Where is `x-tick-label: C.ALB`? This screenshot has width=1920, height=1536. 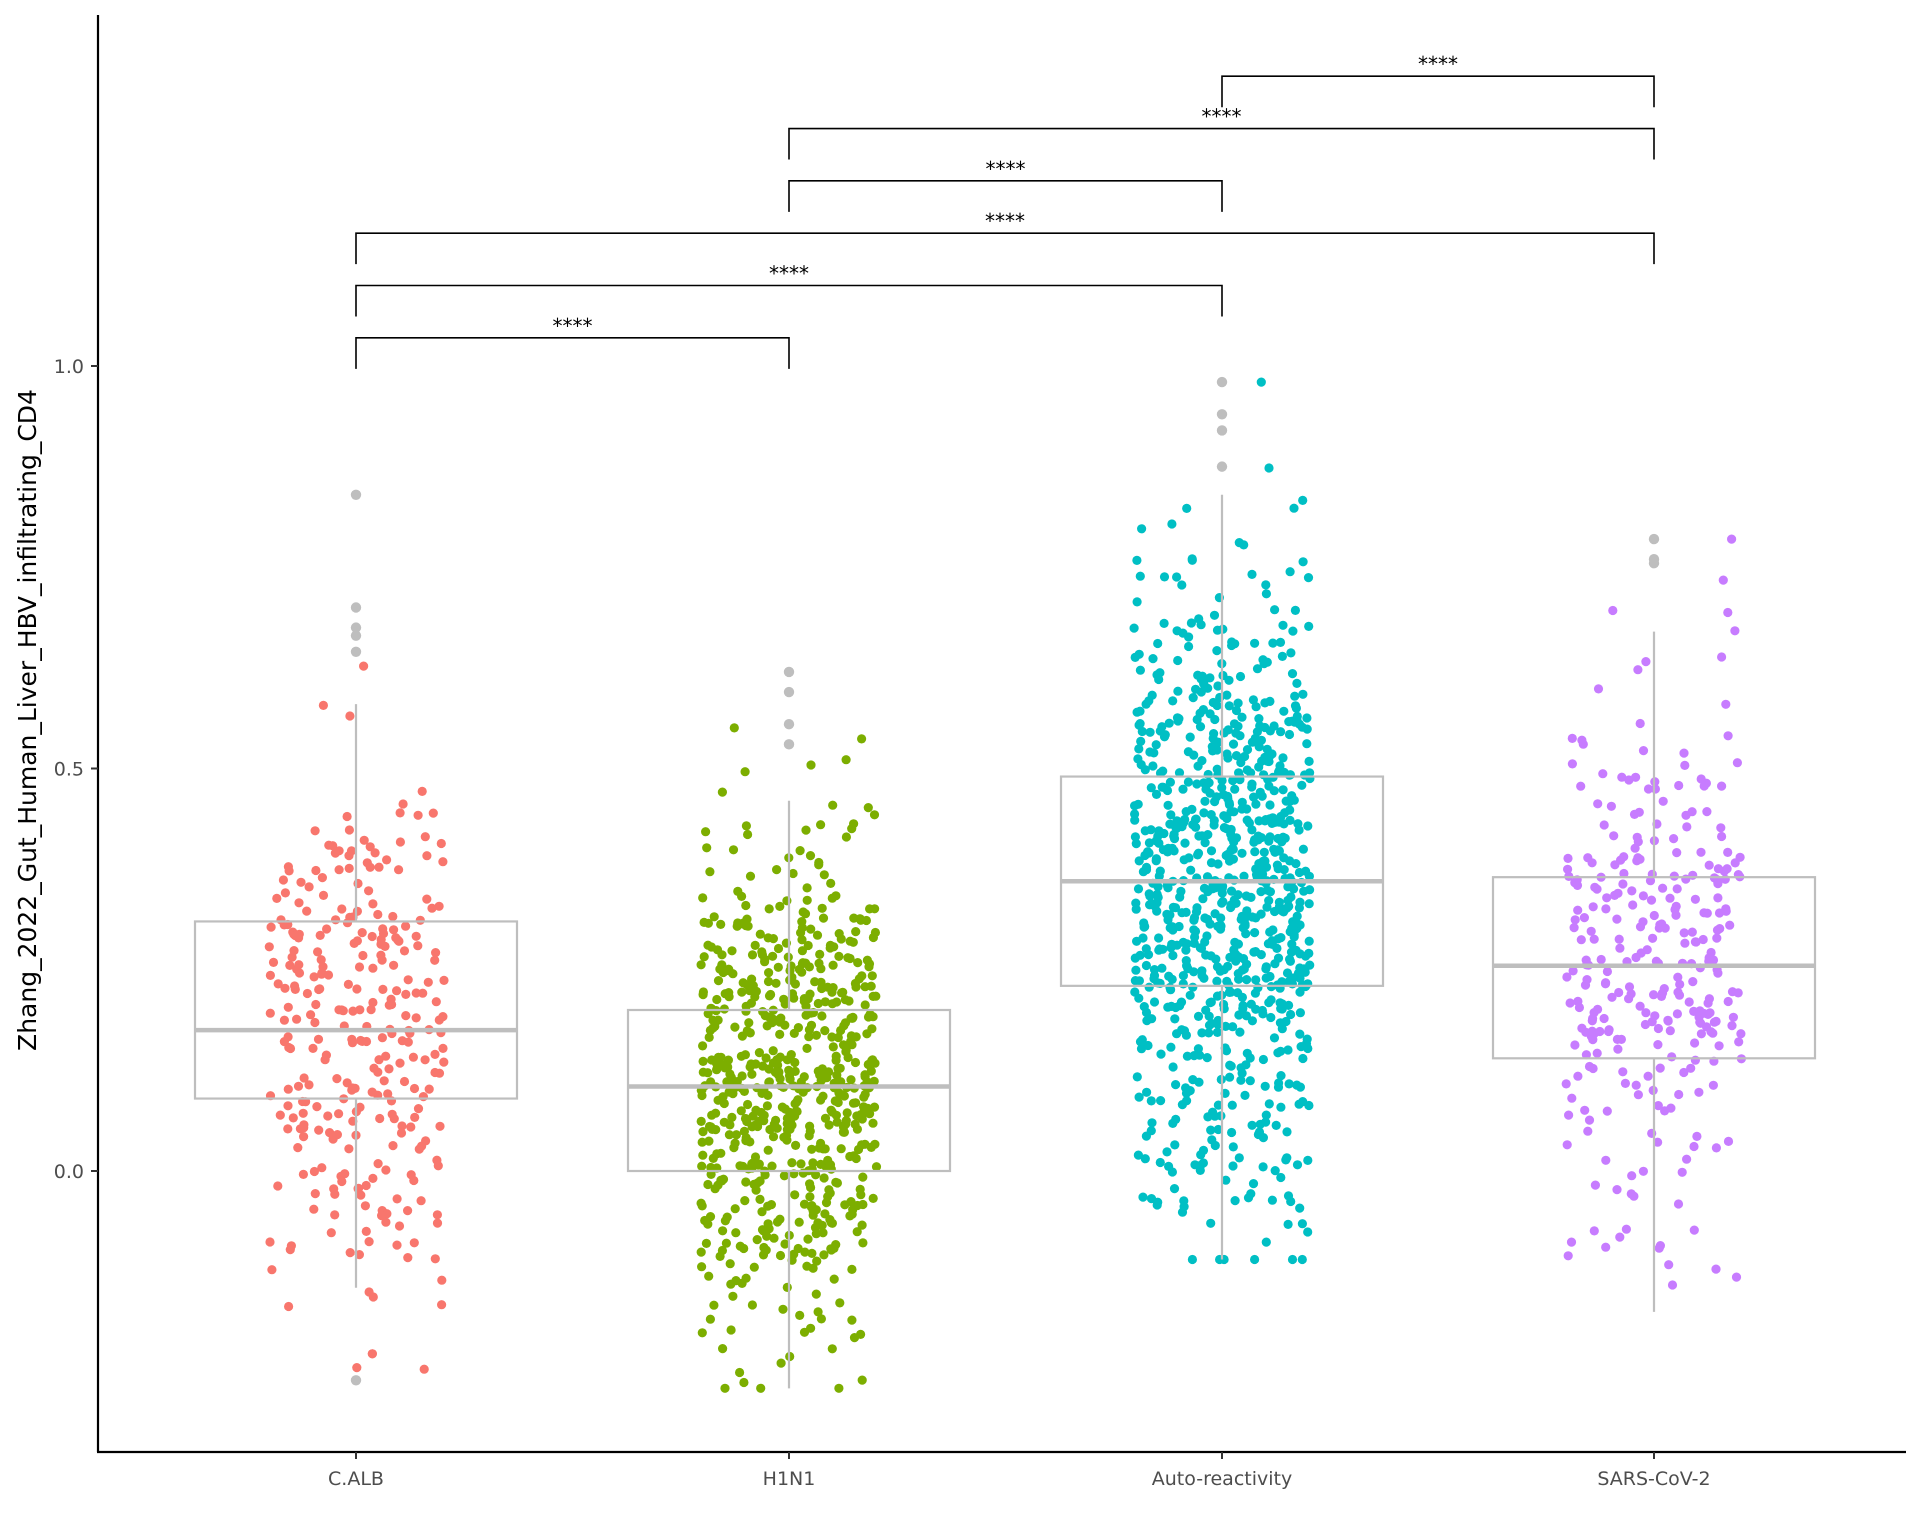
x-tick-label: C.ALB is located at coordinates (356, 1479).